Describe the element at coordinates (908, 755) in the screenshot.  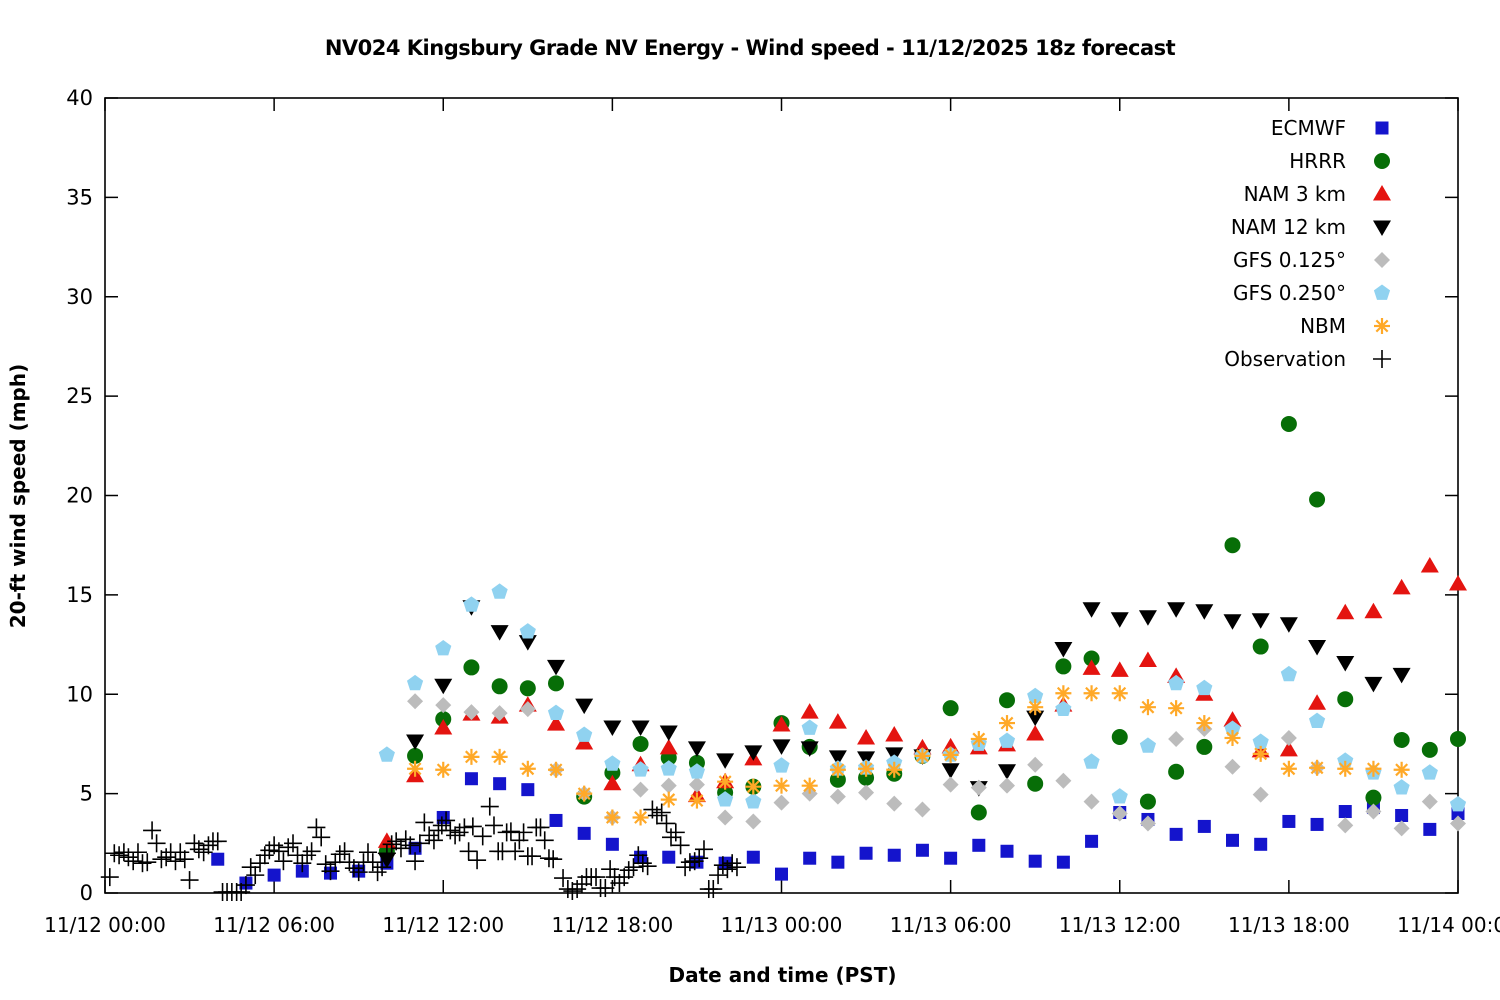
I see `series-nbm` at that location.